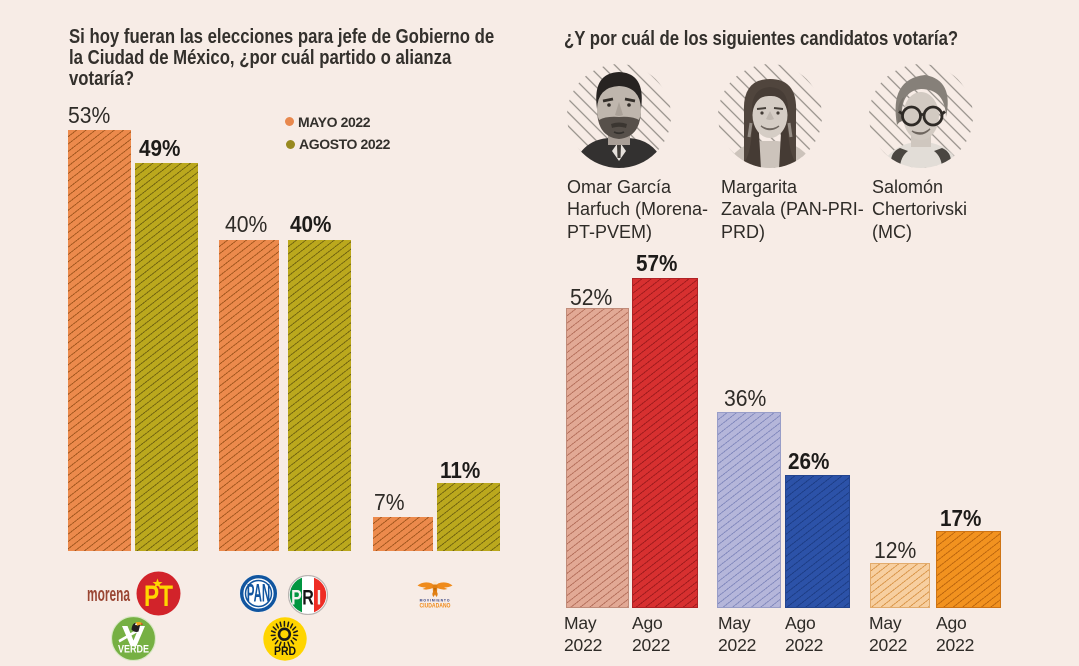 The height and width of the screenshot is (666, 1079). I want to click on svg-text: P, so click(296, 597).